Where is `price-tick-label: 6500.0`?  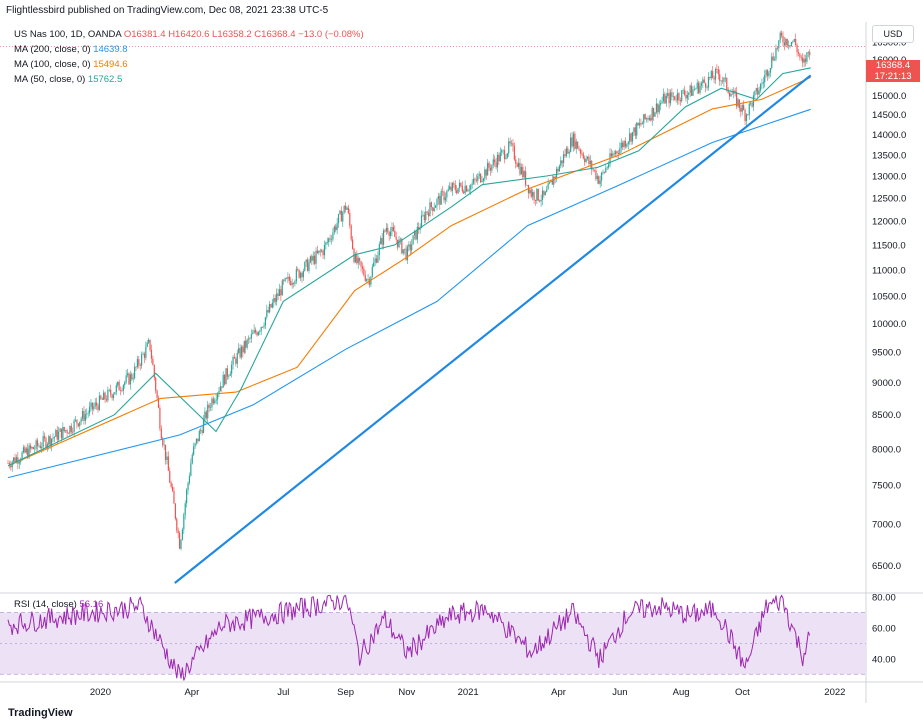 price-tick-label: 6500.0 is located at coordinates (886, 566).